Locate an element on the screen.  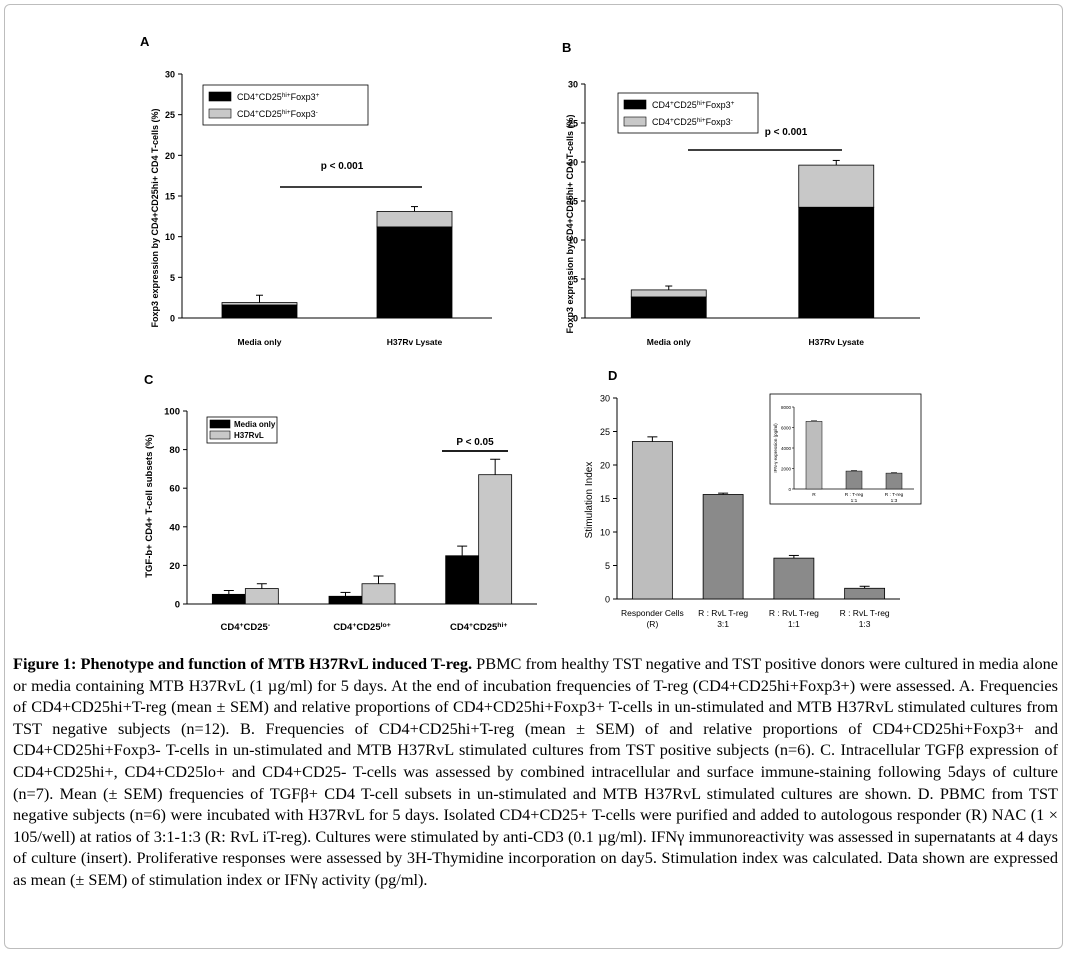
y-tick-label-c-5: 100 is located at coordinates (172, 412).